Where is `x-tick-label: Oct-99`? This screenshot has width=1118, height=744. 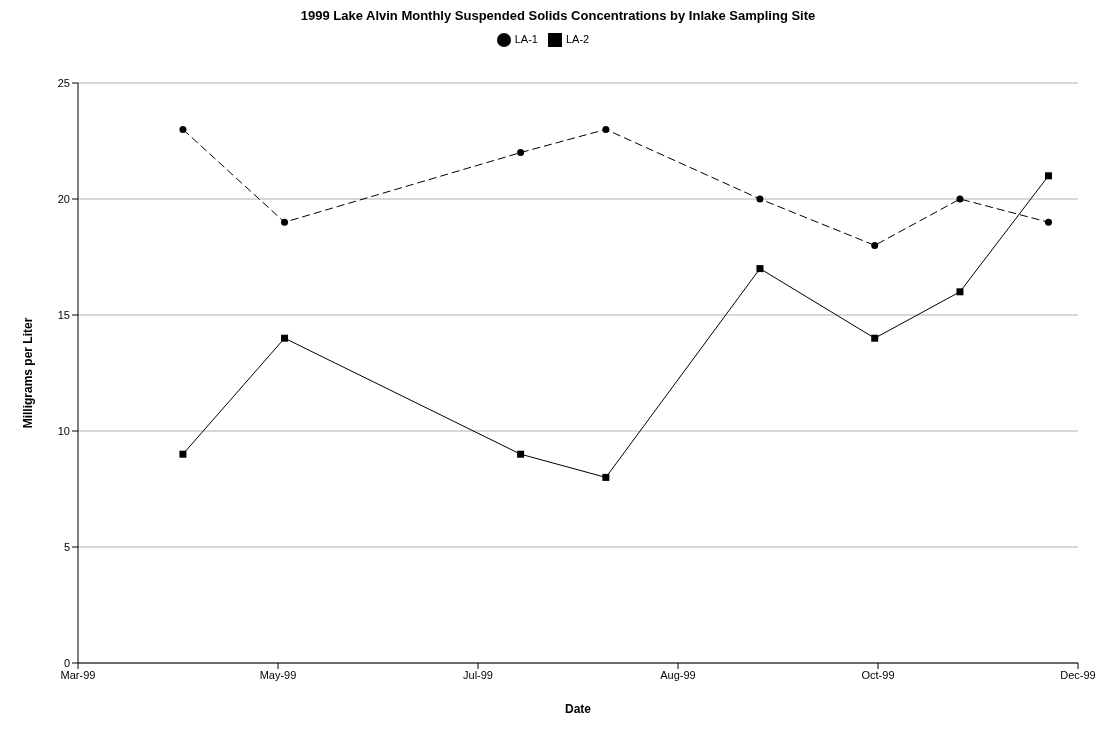
x-tick-label: Oct-99 is located at coordinates (878, 674).